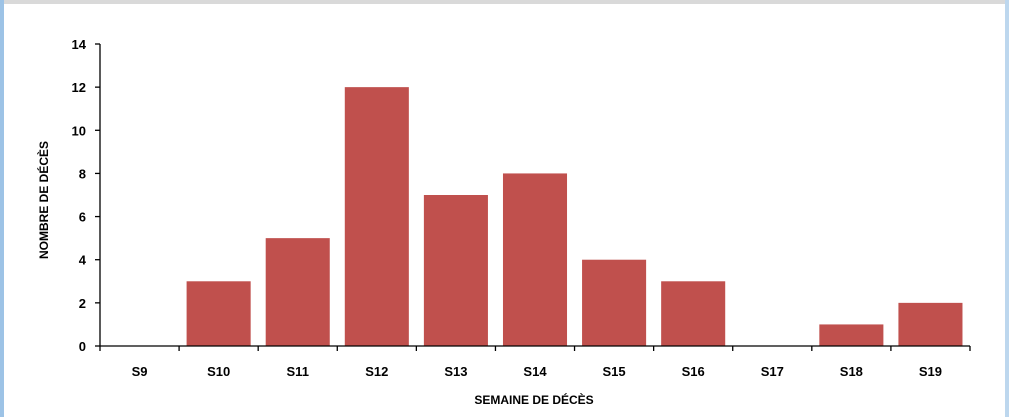 The width and height of the screenshot is (1009, 417). What do you see at coordinates (82, 346) in the screenshot?
I see `y-tick-label: 0` at bounding box center [82, 346].